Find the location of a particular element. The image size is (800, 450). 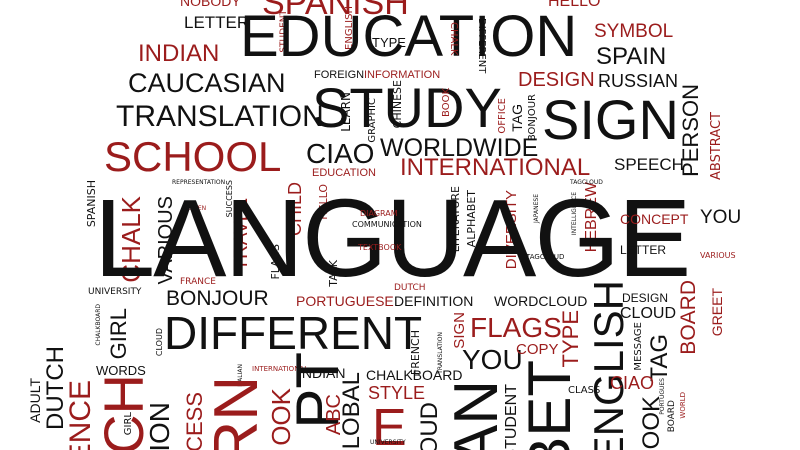

word-different-large: DIFFERENT is located at coordinates (293, 333).